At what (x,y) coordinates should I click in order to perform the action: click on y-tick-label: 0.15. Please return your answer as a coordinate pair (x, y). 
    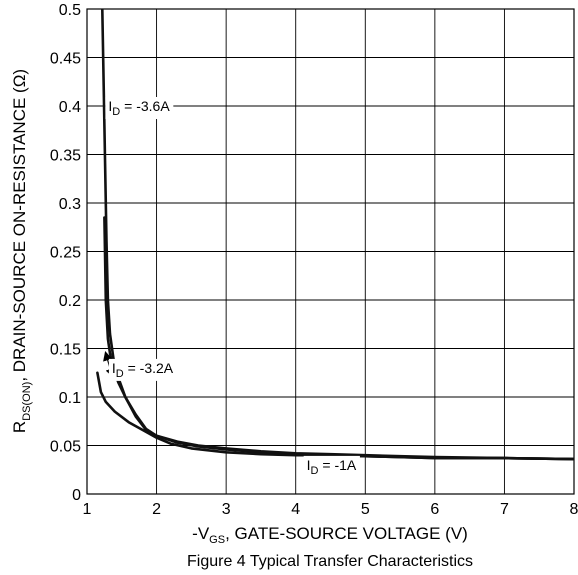
    Looking at the image, I should click on (65, 350).